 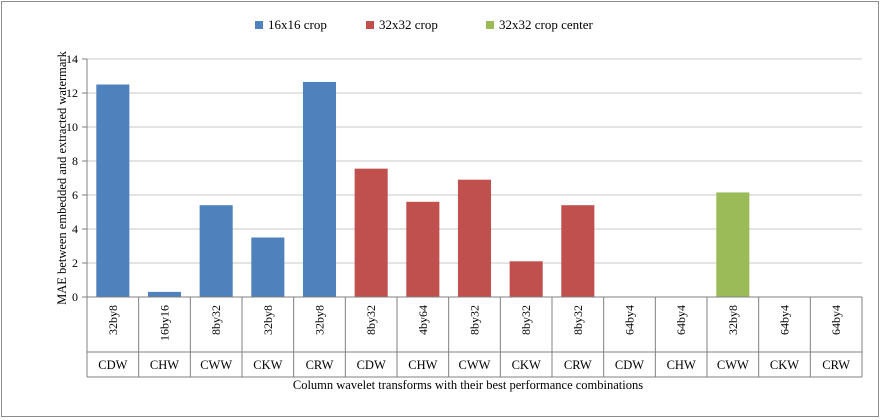 I want to click on y-tick-label: 14, so click(x=72, y=59).